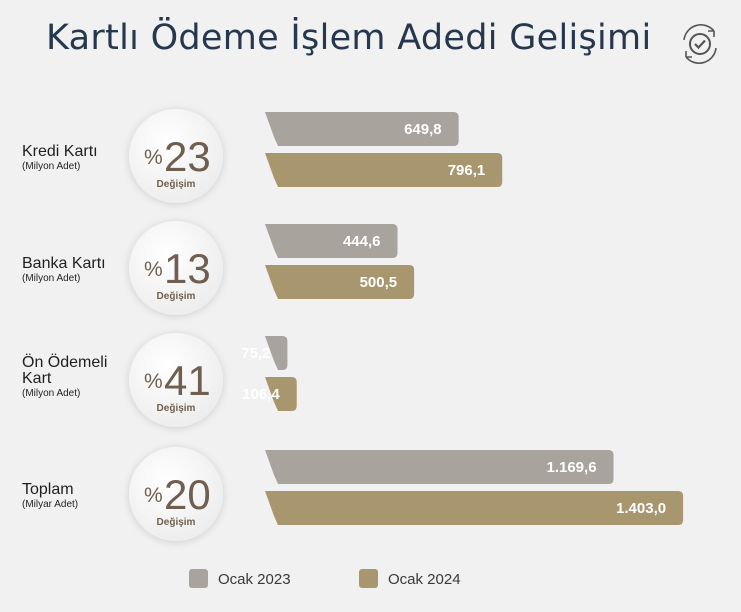 This screenshot has width=741, height=612. What do you see at coordinates (187, 380) in the screenshot?
I see `change-value-2: 41` at bounding box center [187, 380].